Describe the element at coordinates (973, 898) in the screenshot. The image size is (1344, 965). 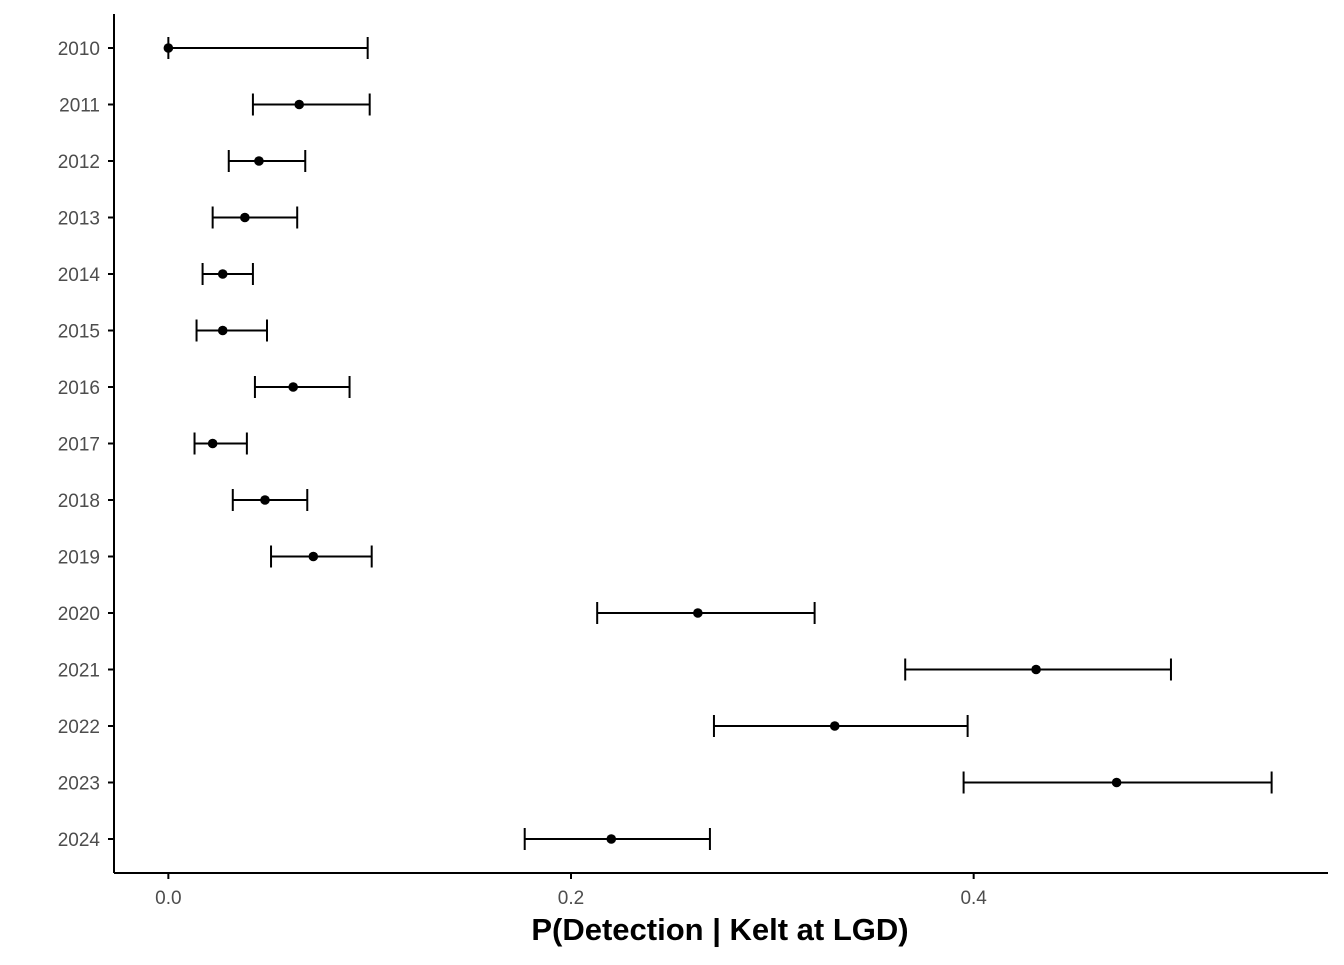
I see `x-tick-label: 0.4` at that location.